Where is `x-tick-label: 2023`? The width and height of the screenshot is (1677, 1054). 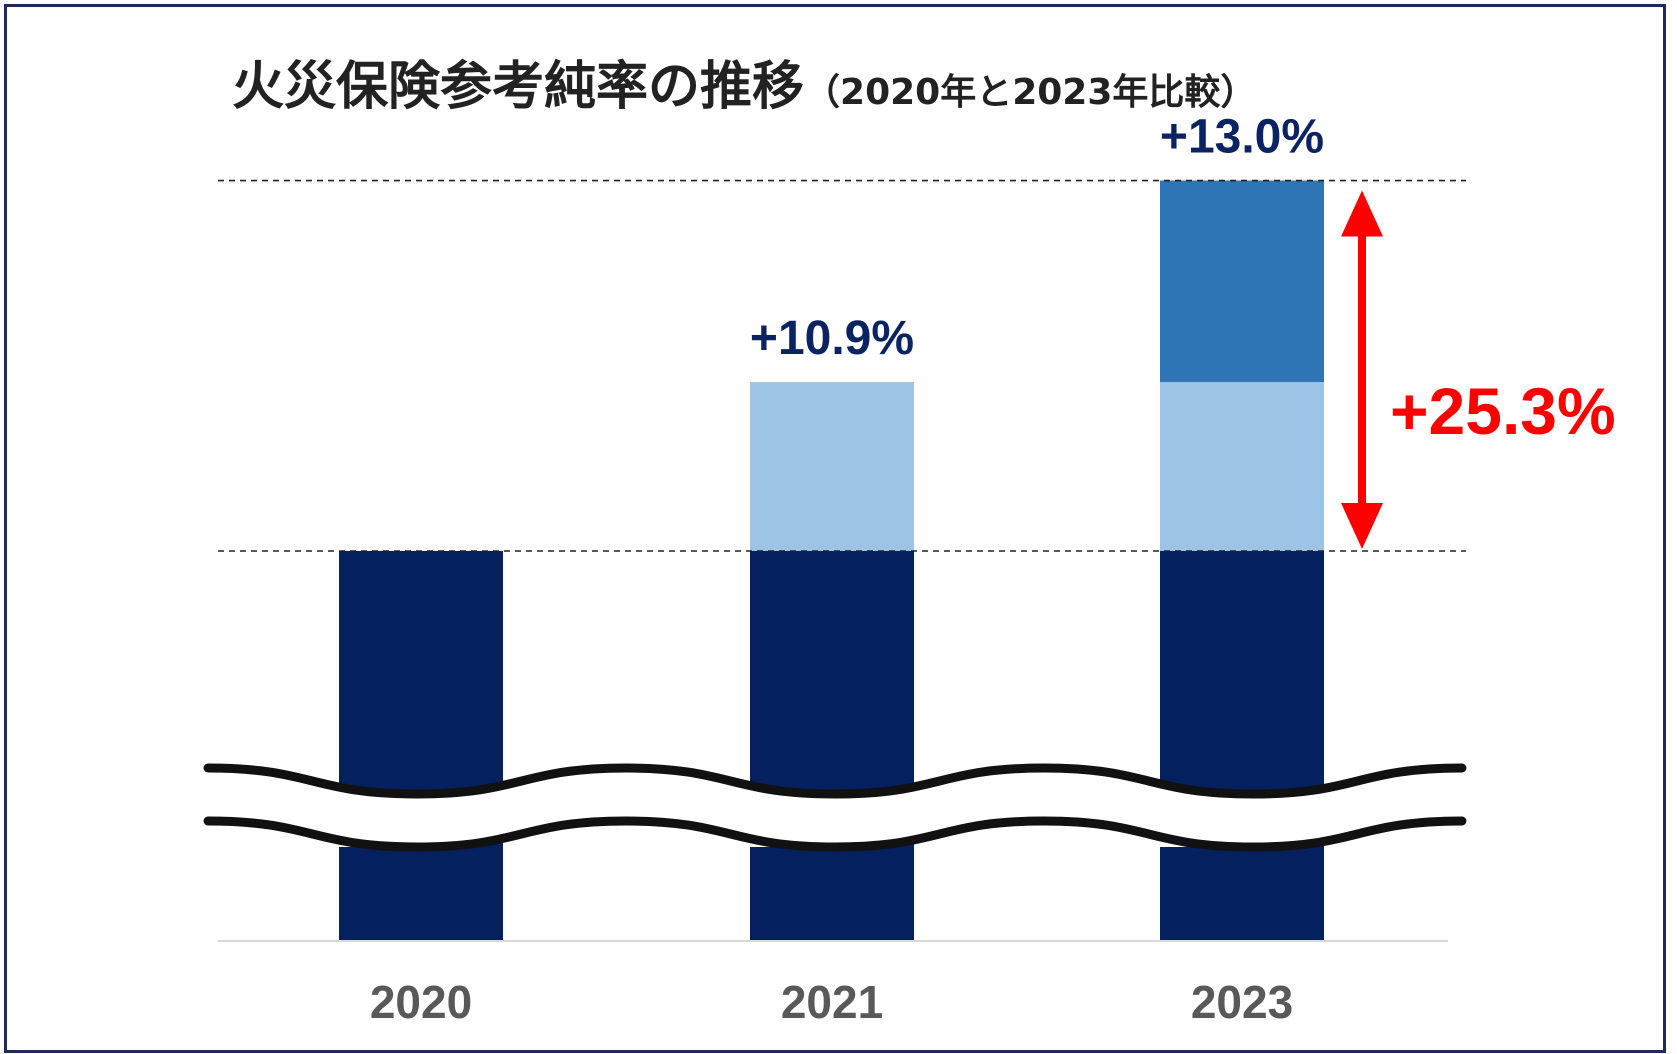
x-tick-label: 2023 is located at coordinates (1242, 1002).